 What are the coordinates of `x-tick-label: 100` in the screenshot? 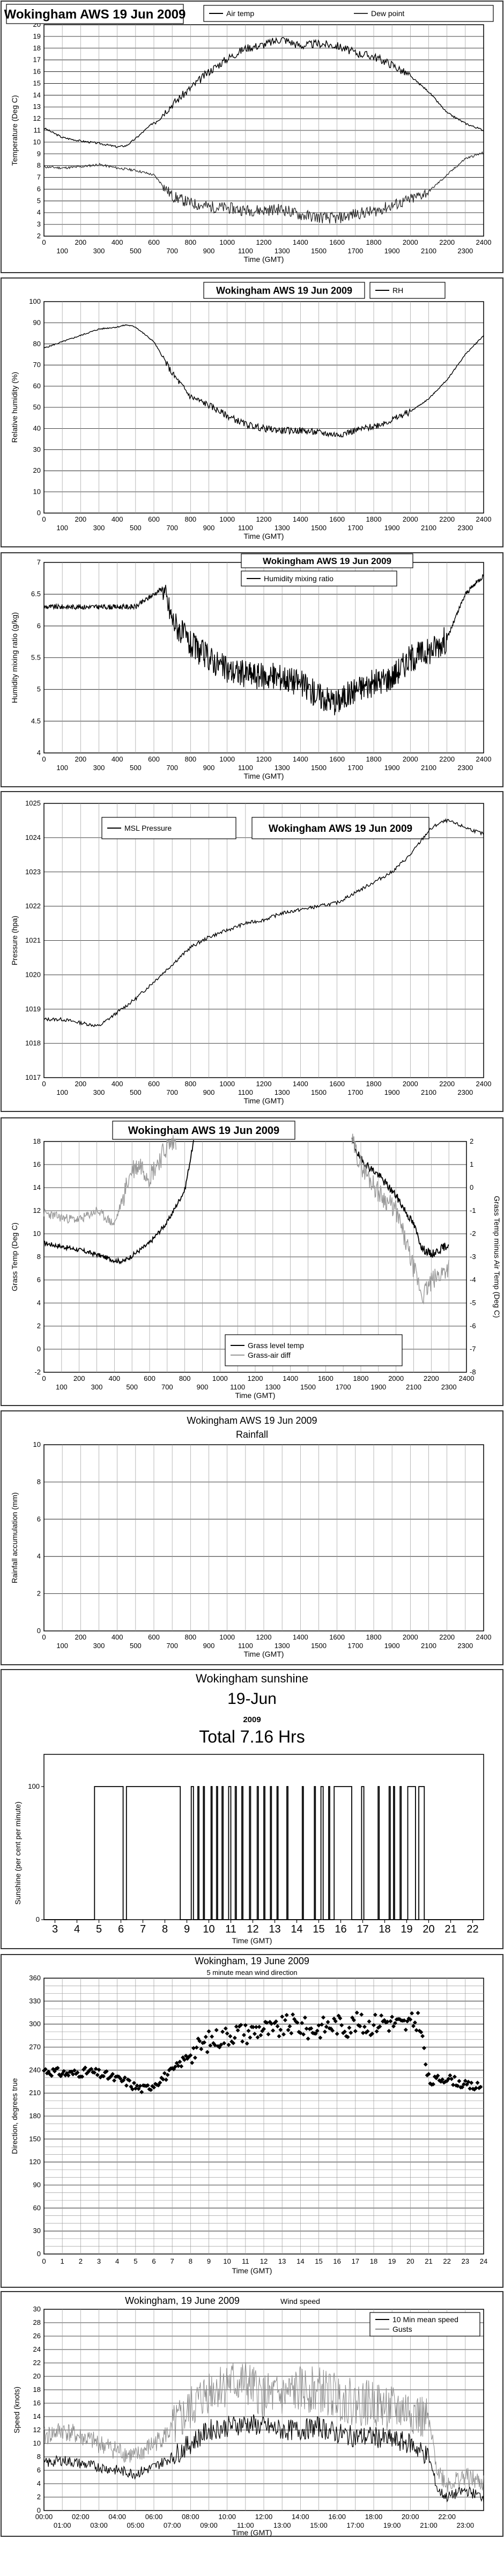 It's located at (62, 528).